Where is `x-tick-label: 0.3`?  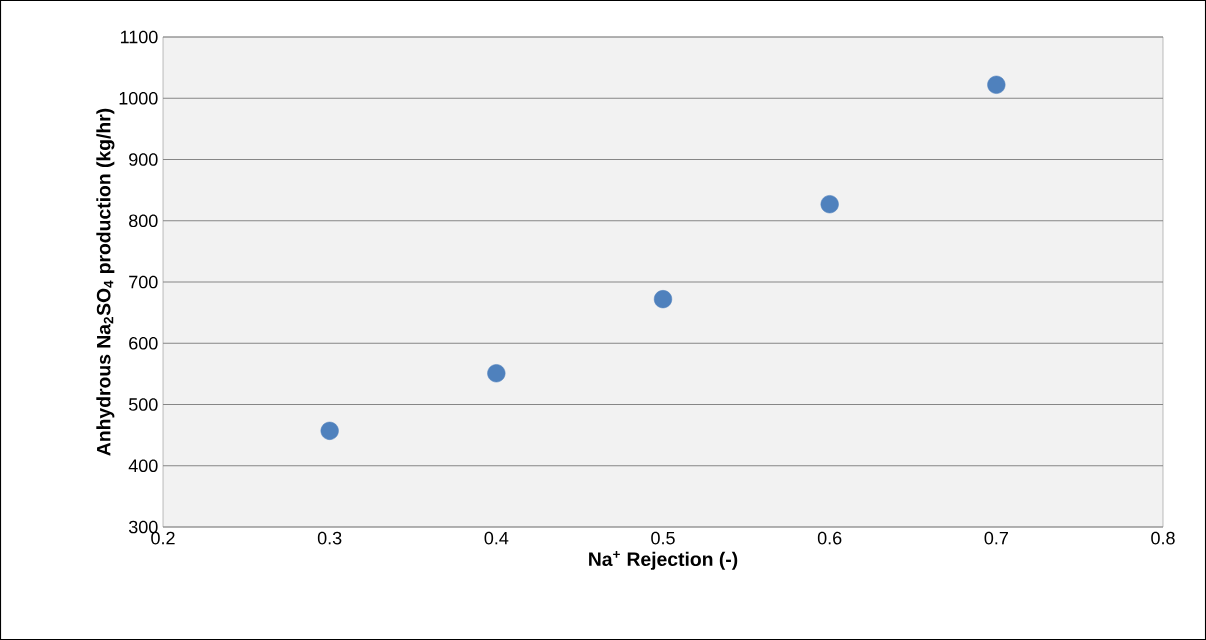
x-tick-label: 0.3 is located at coordinates (329, 538).